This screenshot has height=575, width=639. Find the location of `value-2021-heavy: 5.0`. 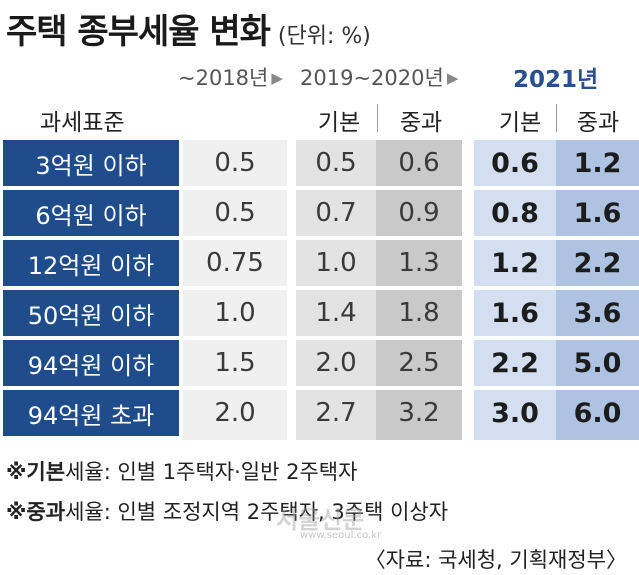

value-2021-heavy: 5.0 is located at coordinates (597, 363).